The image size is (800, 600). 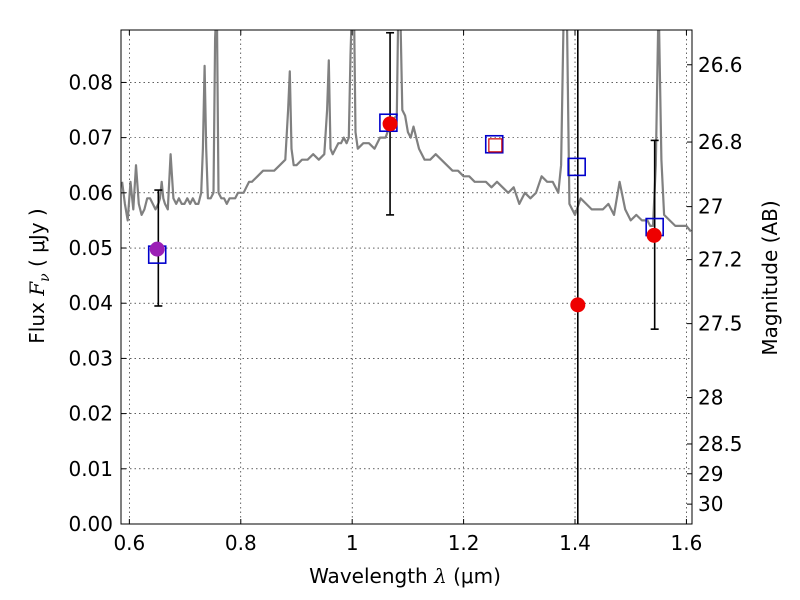 What do you see at coordinates (440, 576) in the screenshot?
I see `x-axis-label-symbol: λ` at bounding box center [440, 576].